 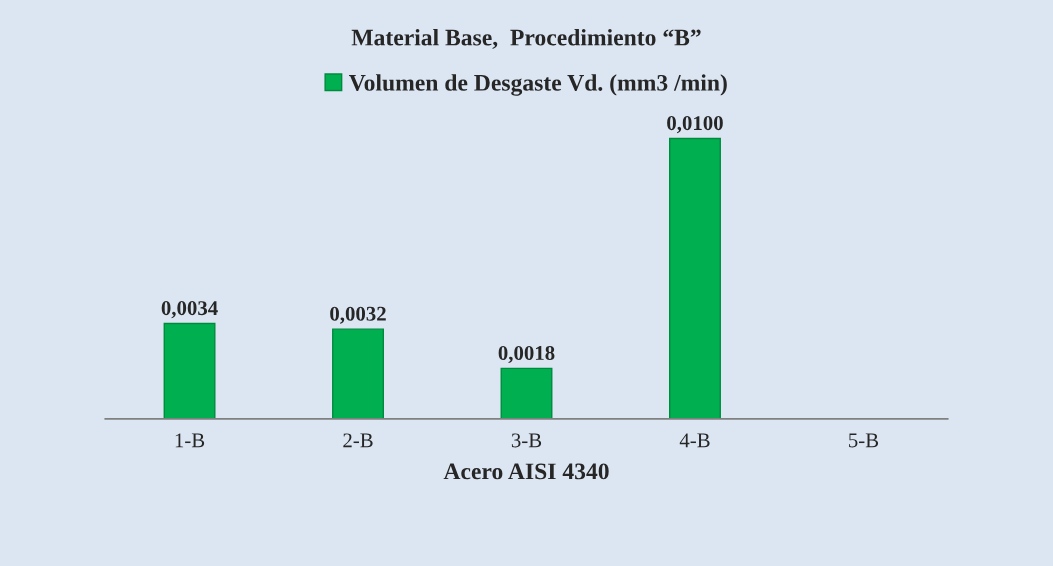 I want to click on data-label: 0,0100, so click(x=695, y=125).